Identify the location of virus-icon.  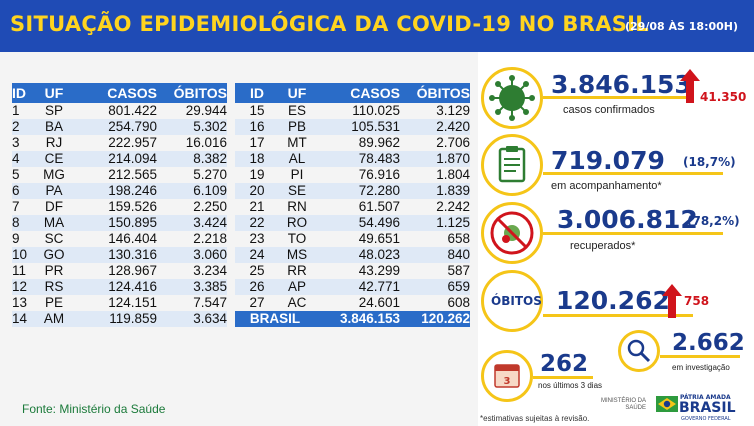
(512, 98).